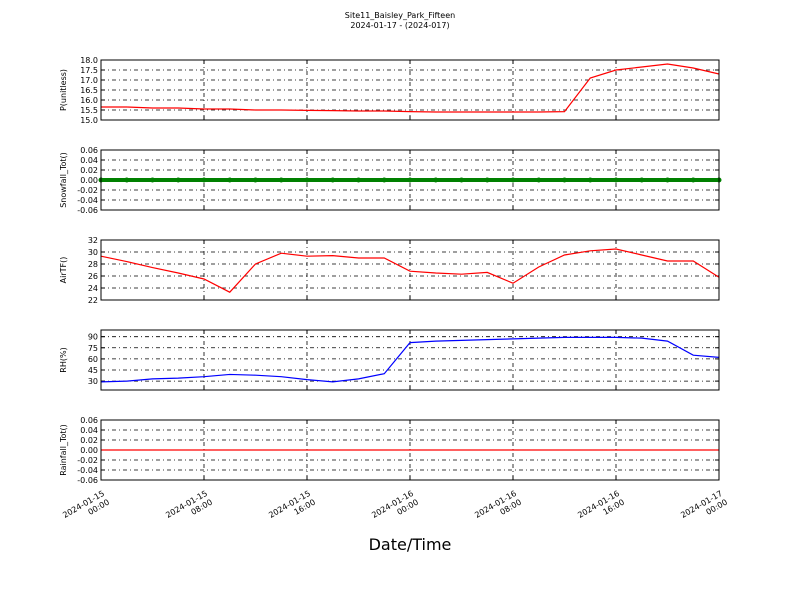 This screenshot has height=600, width=800. I want to click on y-tick-label: 60, so click(93, 359).